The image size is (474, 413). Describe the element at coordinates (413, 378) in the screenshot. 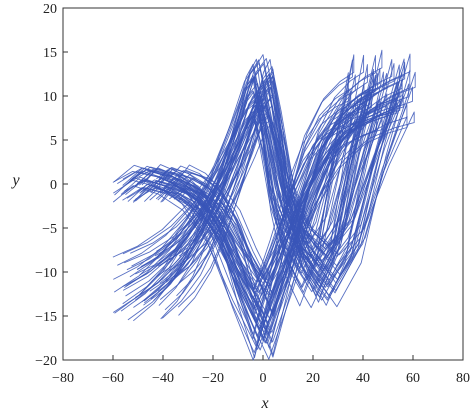

I see `x-tick-label: 60` at that location.